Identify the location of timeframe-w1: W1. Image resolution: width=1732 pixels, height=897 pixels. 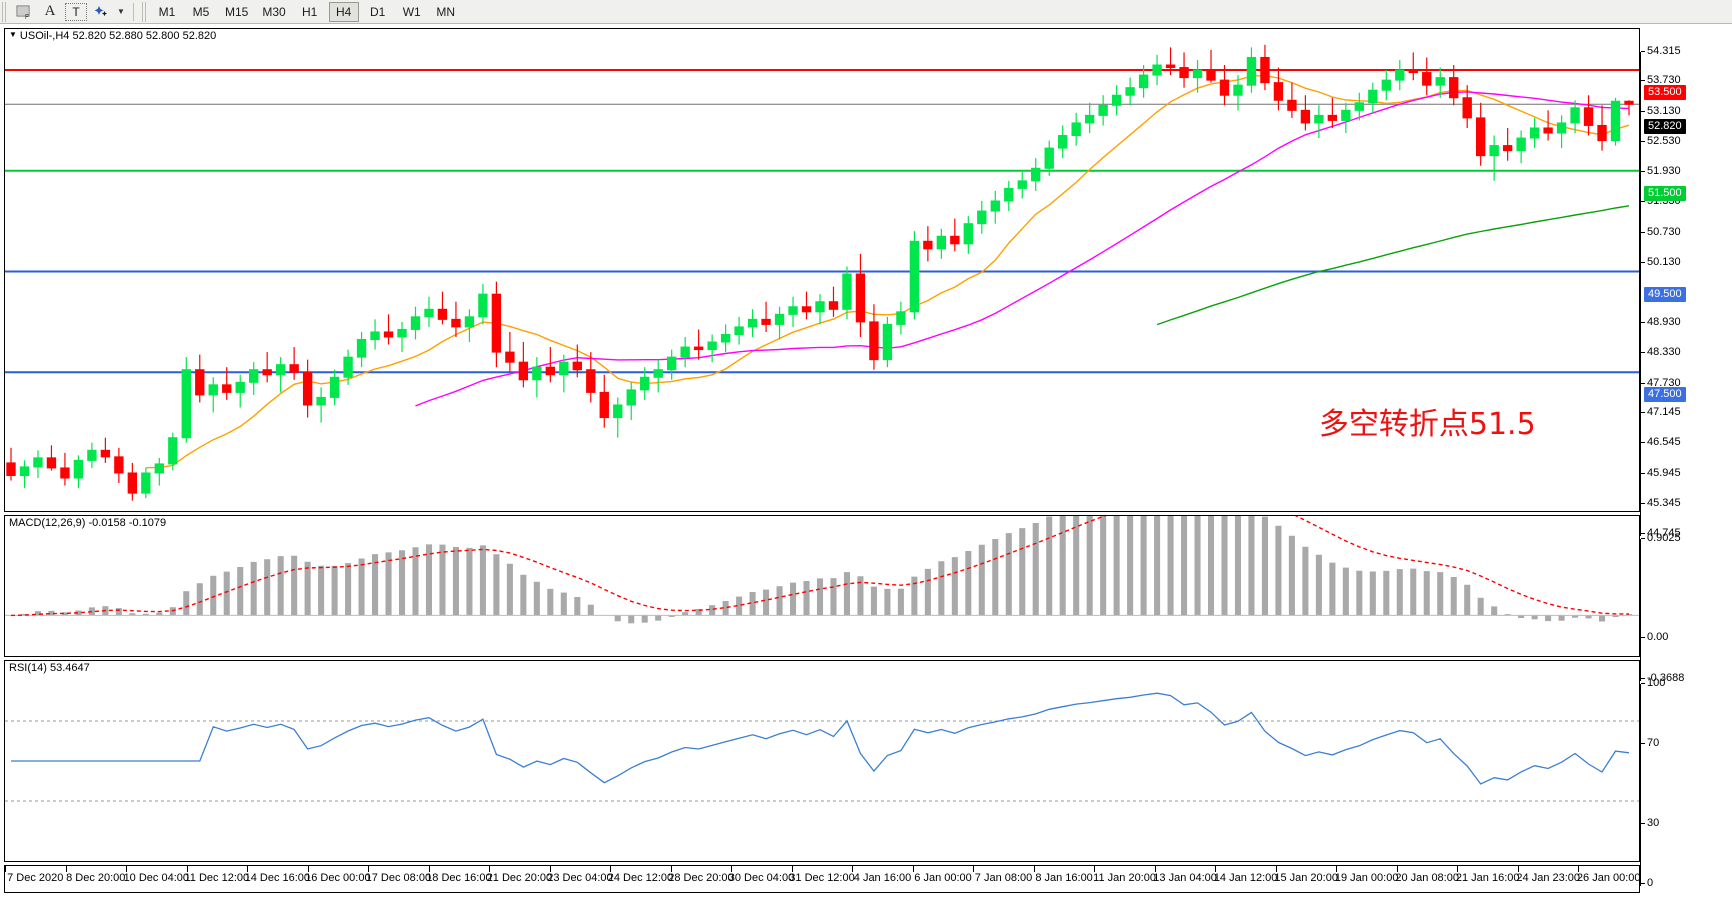
(411, 11).